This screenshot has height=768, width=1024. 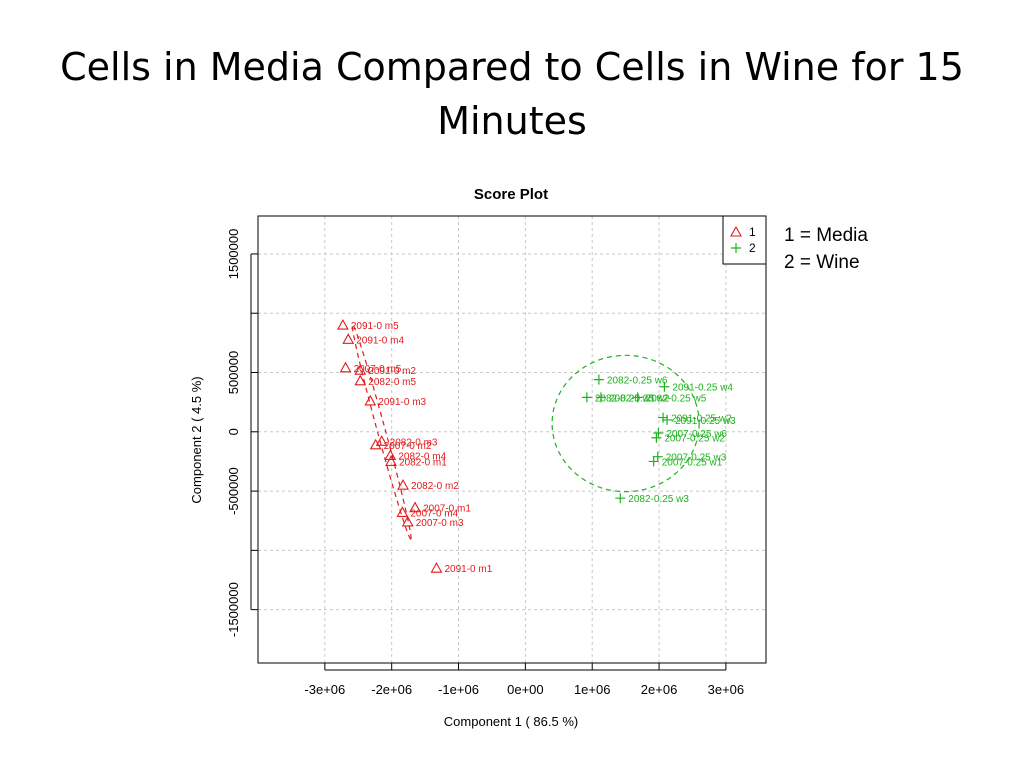 What do you see at coordinates (676, 398) in the screenshot?
I see `point-label: 2082-0.25 w5` at bounding box center [676, 398].